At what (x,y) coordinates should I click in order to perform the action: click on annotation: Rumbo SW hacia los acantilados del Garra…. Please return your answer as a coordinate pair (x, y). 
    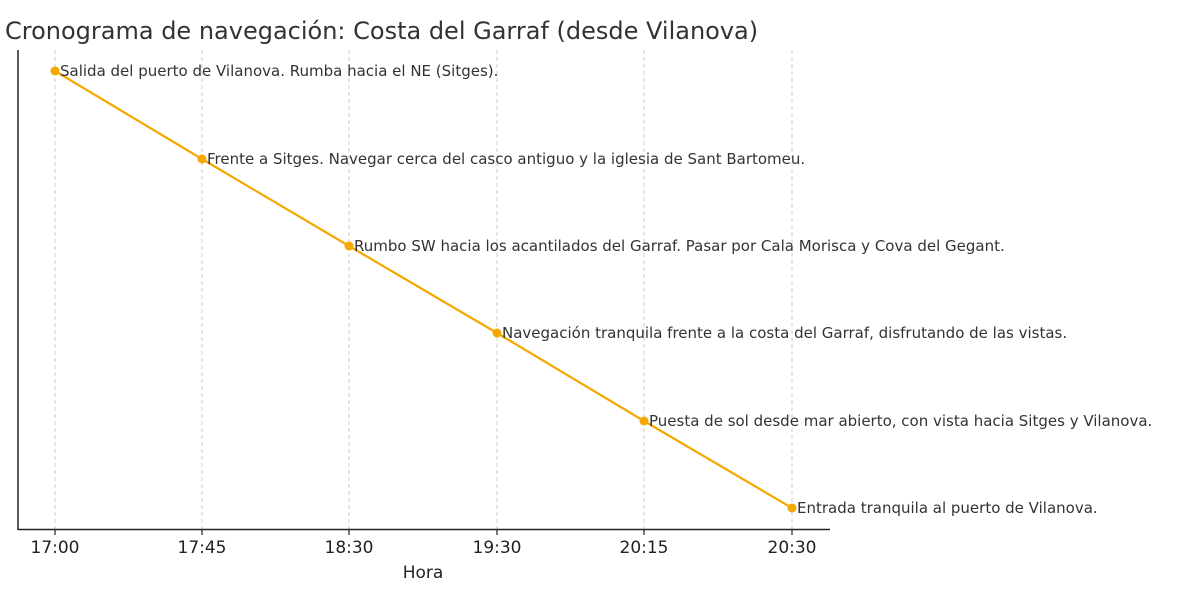
    Looking at the image, I should click on (679, 246).